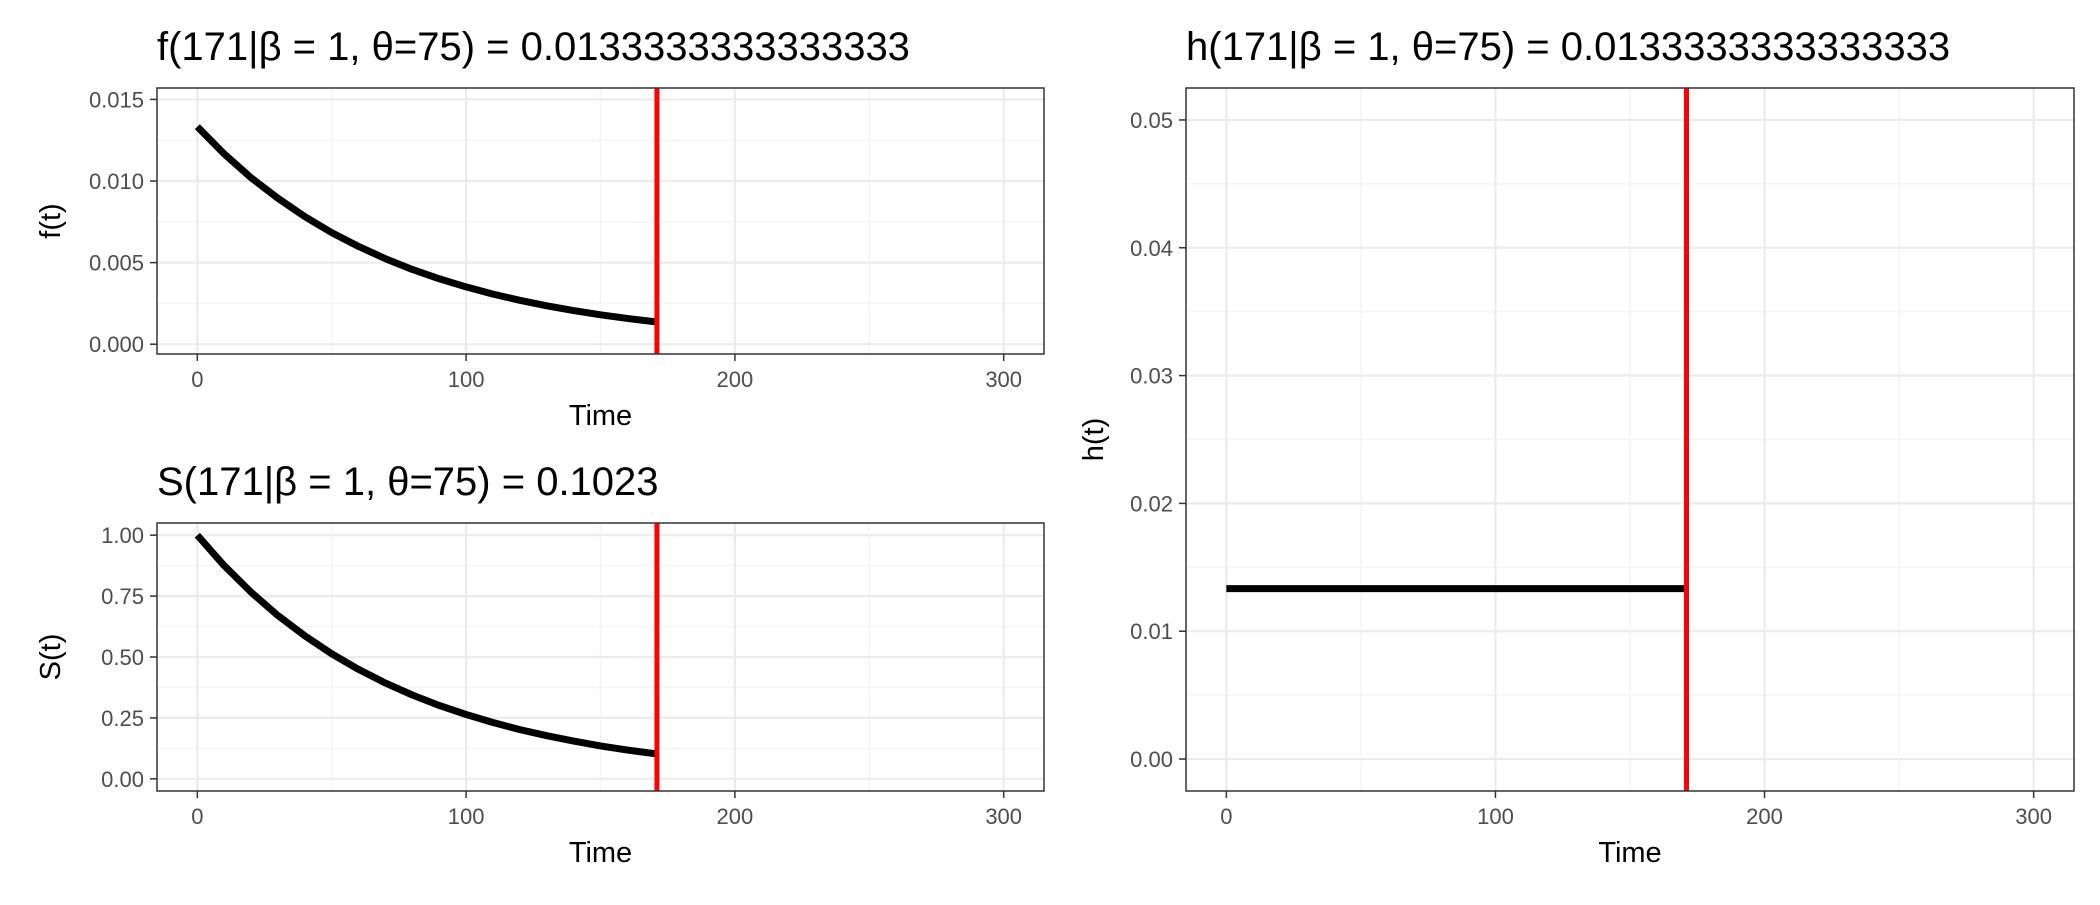 This screenshot has width=2100, height=905. I want to click on survival-x-axis-label: Time, so click(600, 853).